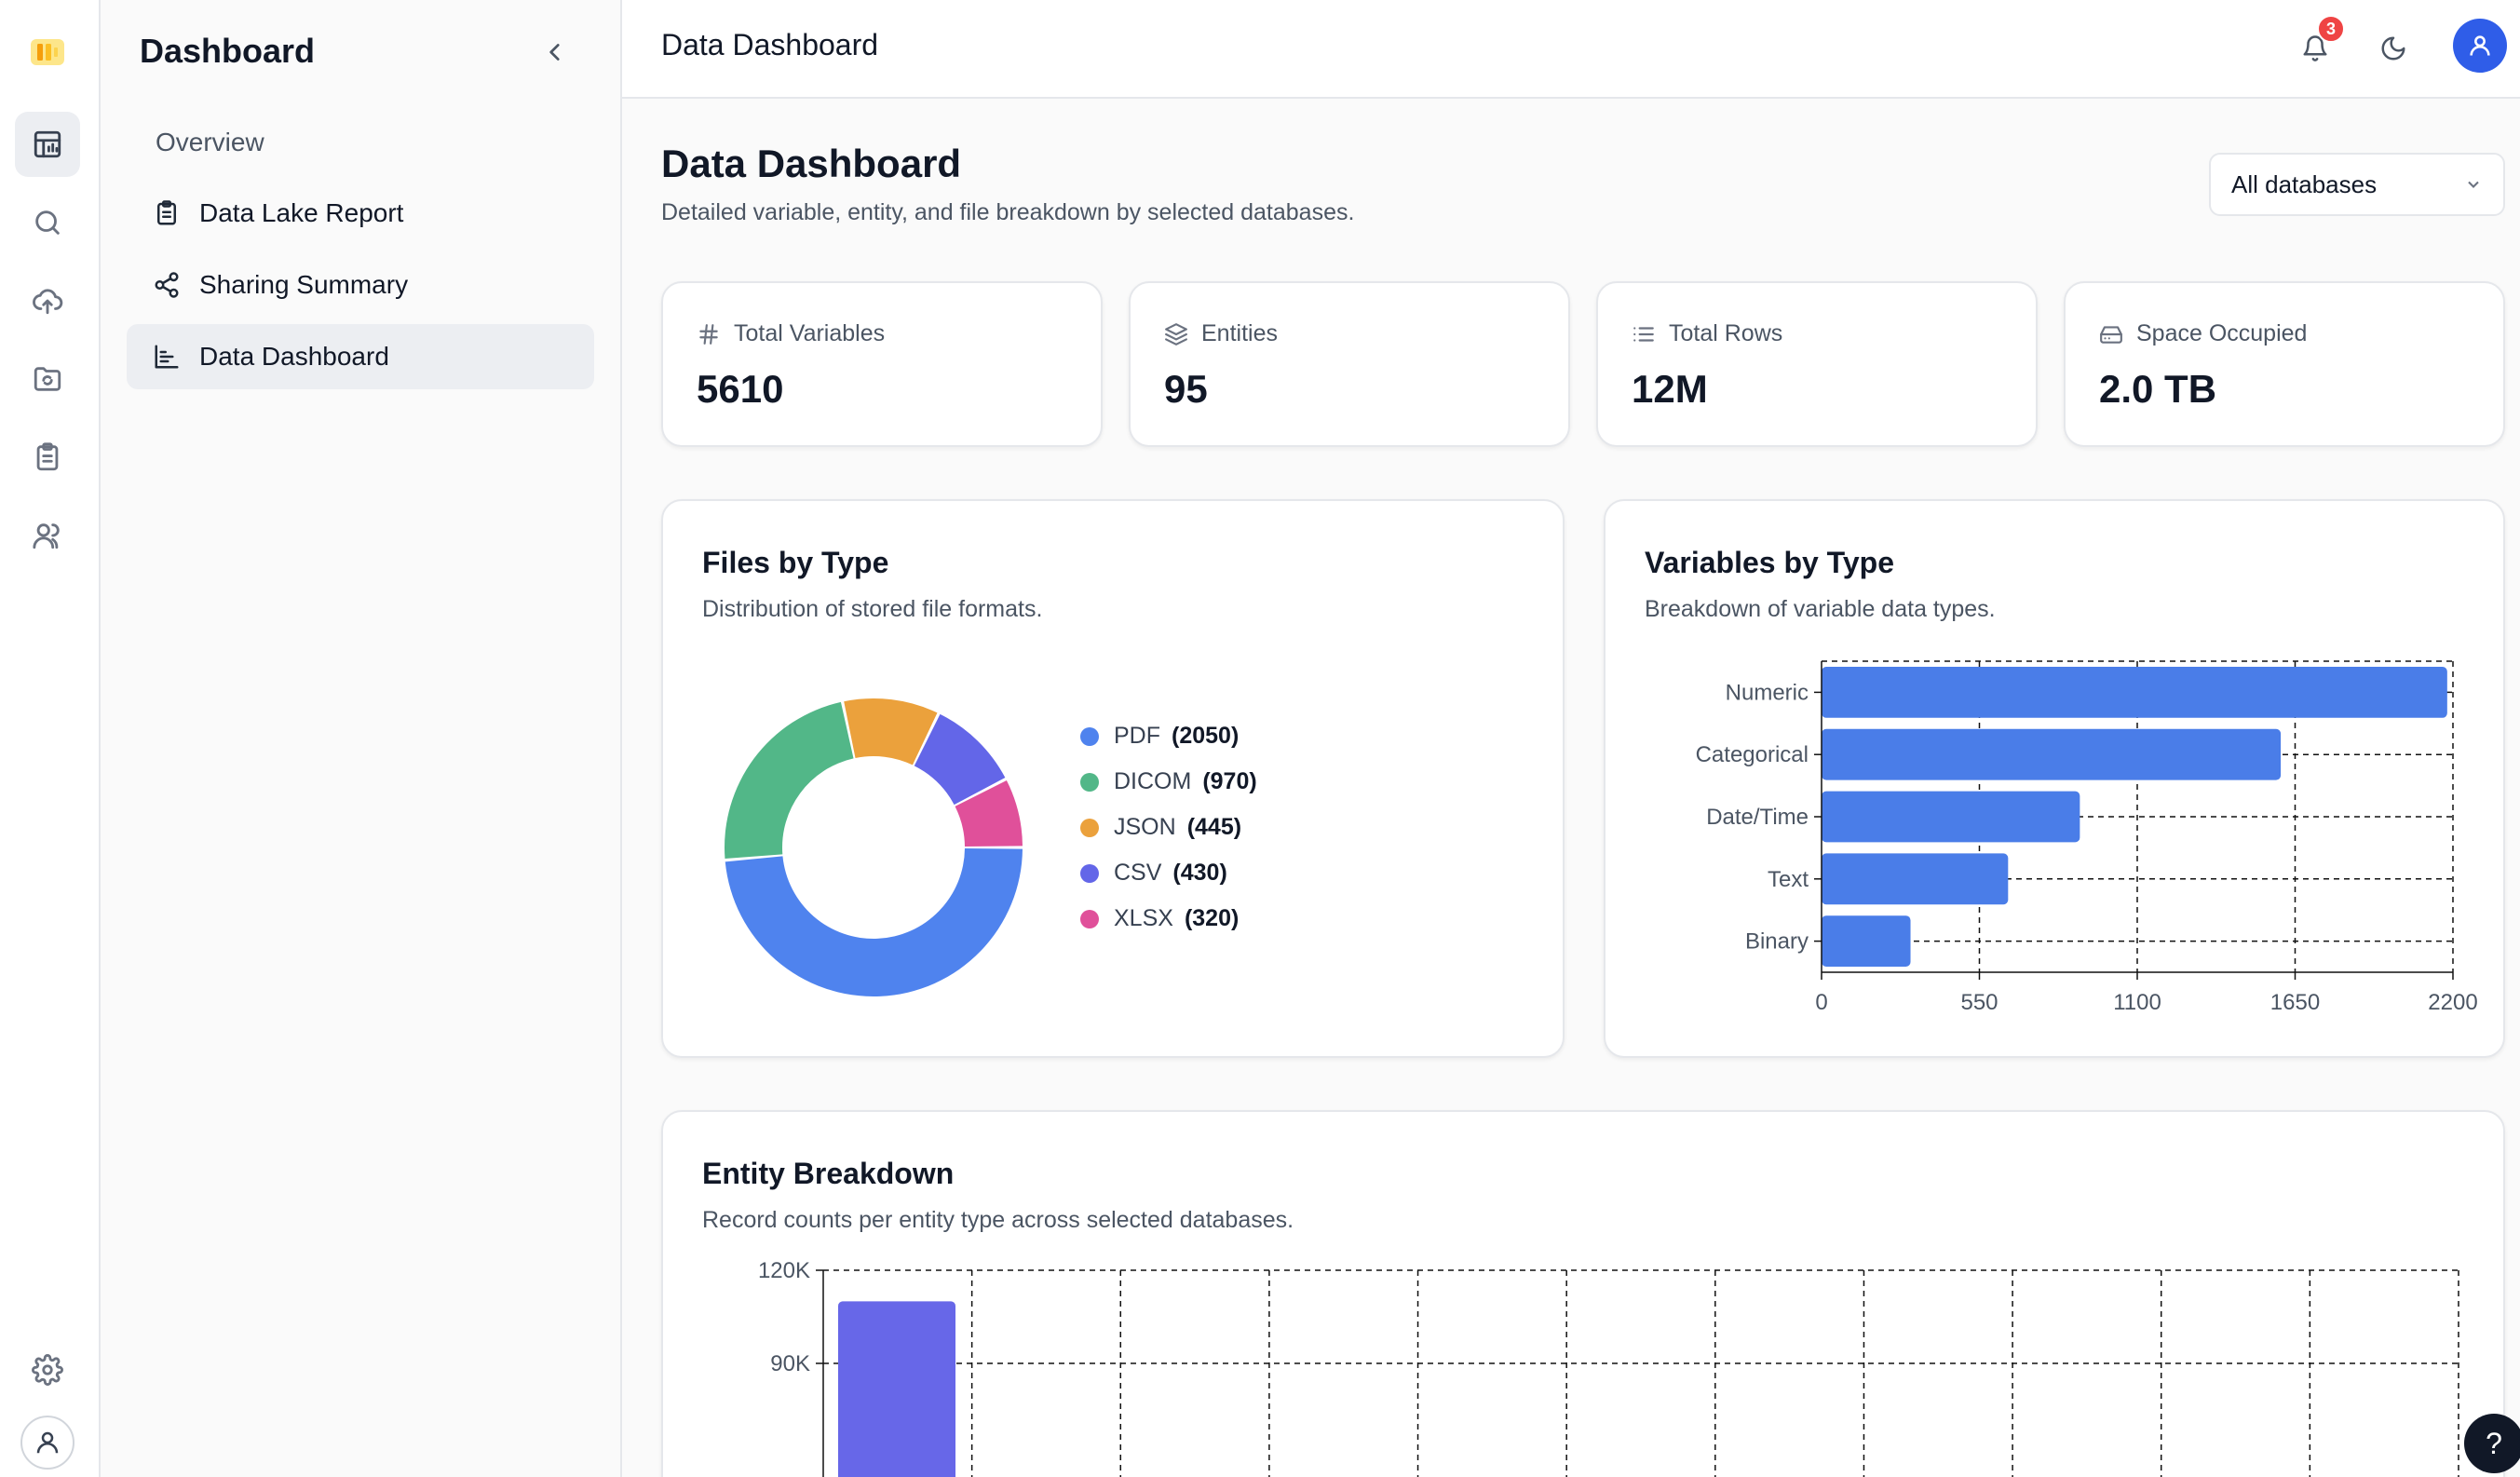 The height and width of the screenshot is (1477, 2520). Describe the element at coordinates (989, 813) in the screenshot. I see `donut-slice-xlsx` at that location.